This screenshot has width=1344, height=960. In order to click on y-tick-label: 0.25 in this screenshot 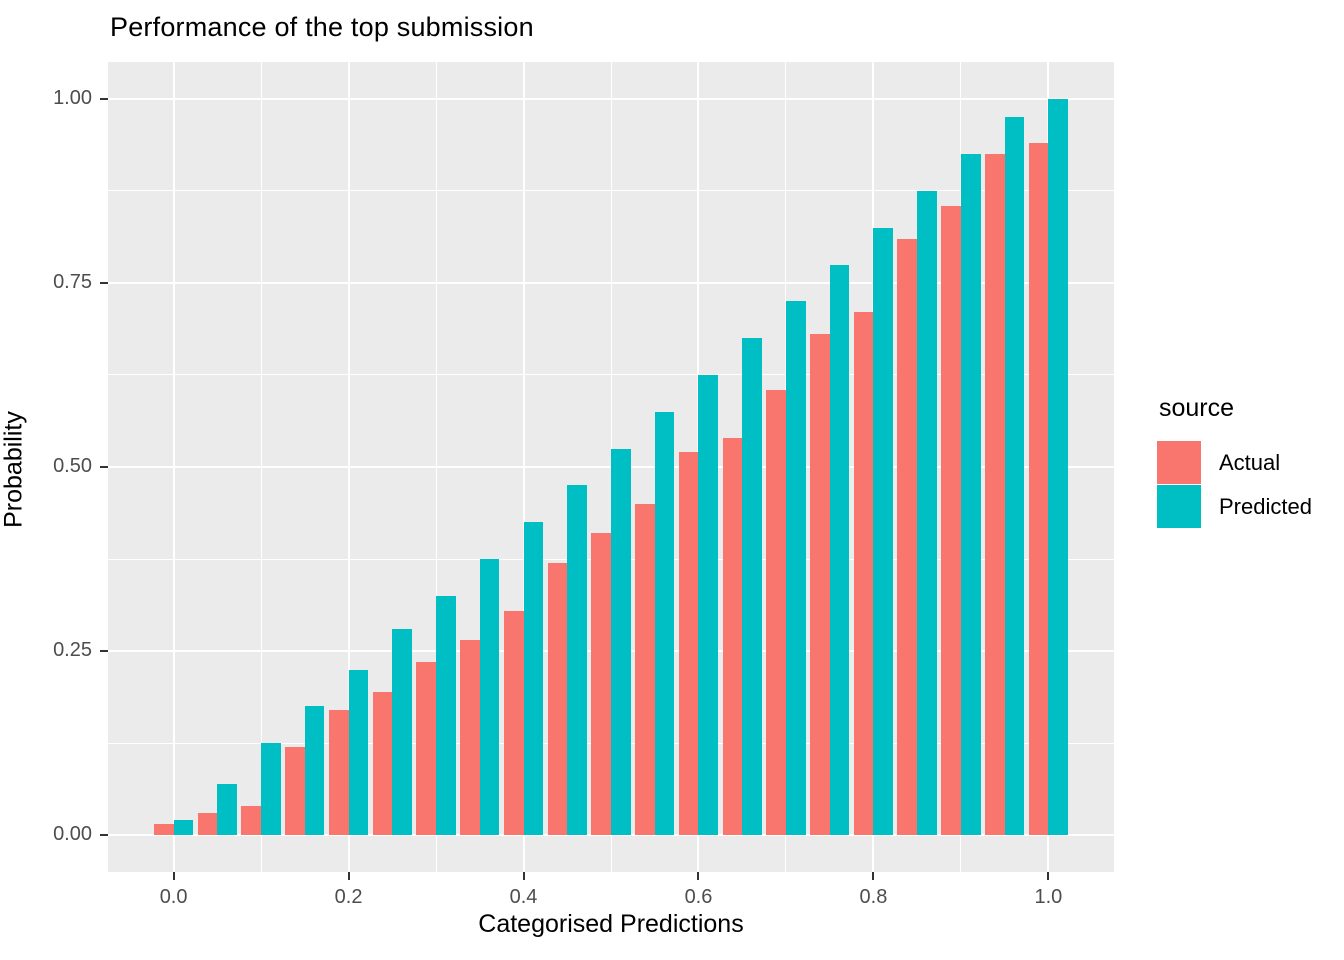, I will do `click(72, 650)`.